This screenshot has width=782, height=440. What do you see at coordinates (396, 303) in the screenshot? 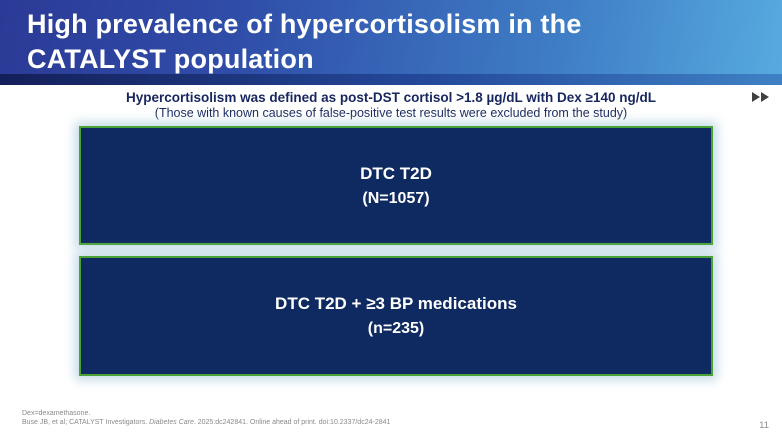
I see `population-label: DTC T2D + ≥3 BP medications` at bounding box center [396, 303].